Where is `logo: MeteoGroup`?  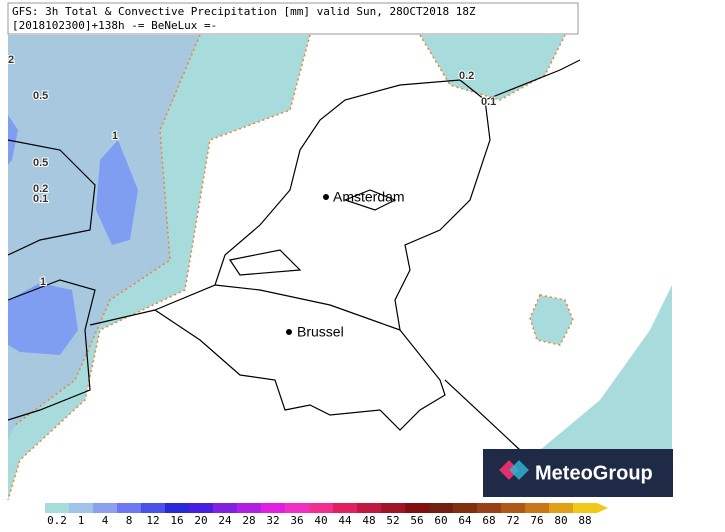
logo: MeteoGroup is located at coordinates (578, 473).